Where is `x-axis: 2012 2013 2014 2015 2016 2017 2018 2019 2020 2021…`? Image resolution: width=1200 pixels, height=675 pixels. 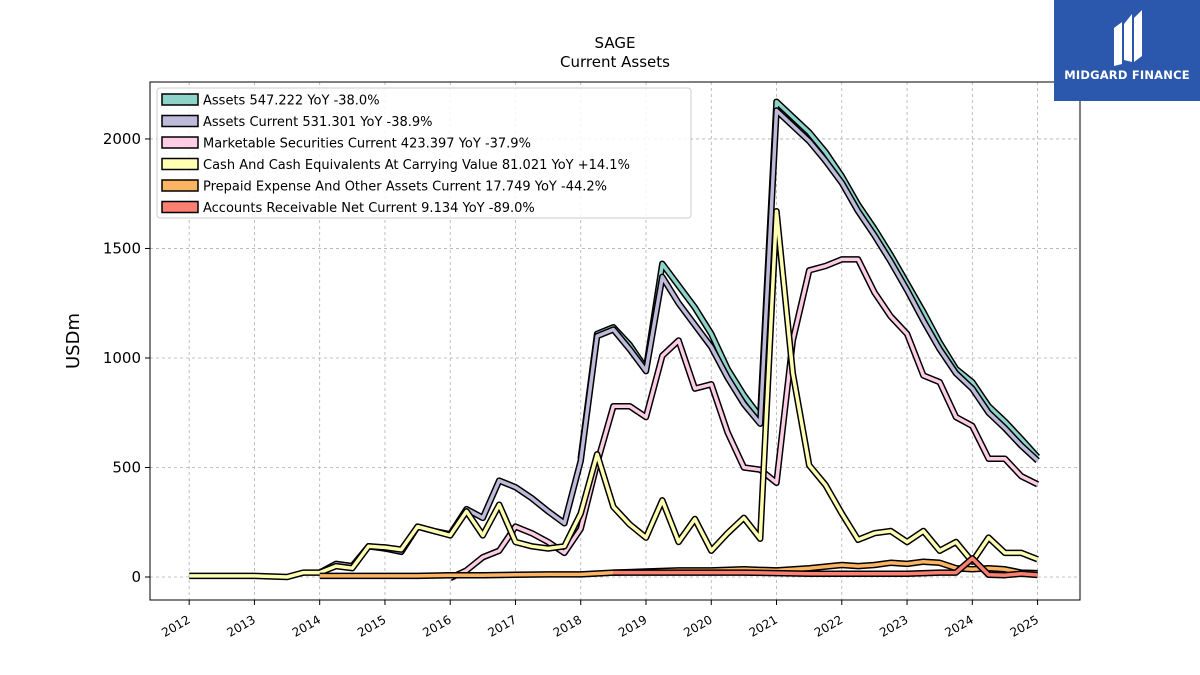 x-axis: 2012 2013 2014 2015 2016 2017 2018 2019 2020 2021… is located at coordinates (600, 620).